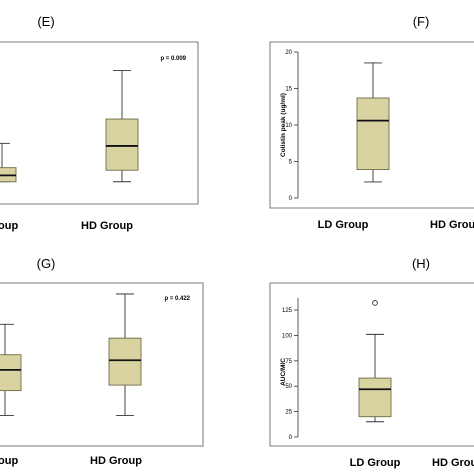 The image size is (474, 474). Describe the element at coordinates (288, 126) in the screenshot. I see `panel-f-tick-label-2: 10` at that location.